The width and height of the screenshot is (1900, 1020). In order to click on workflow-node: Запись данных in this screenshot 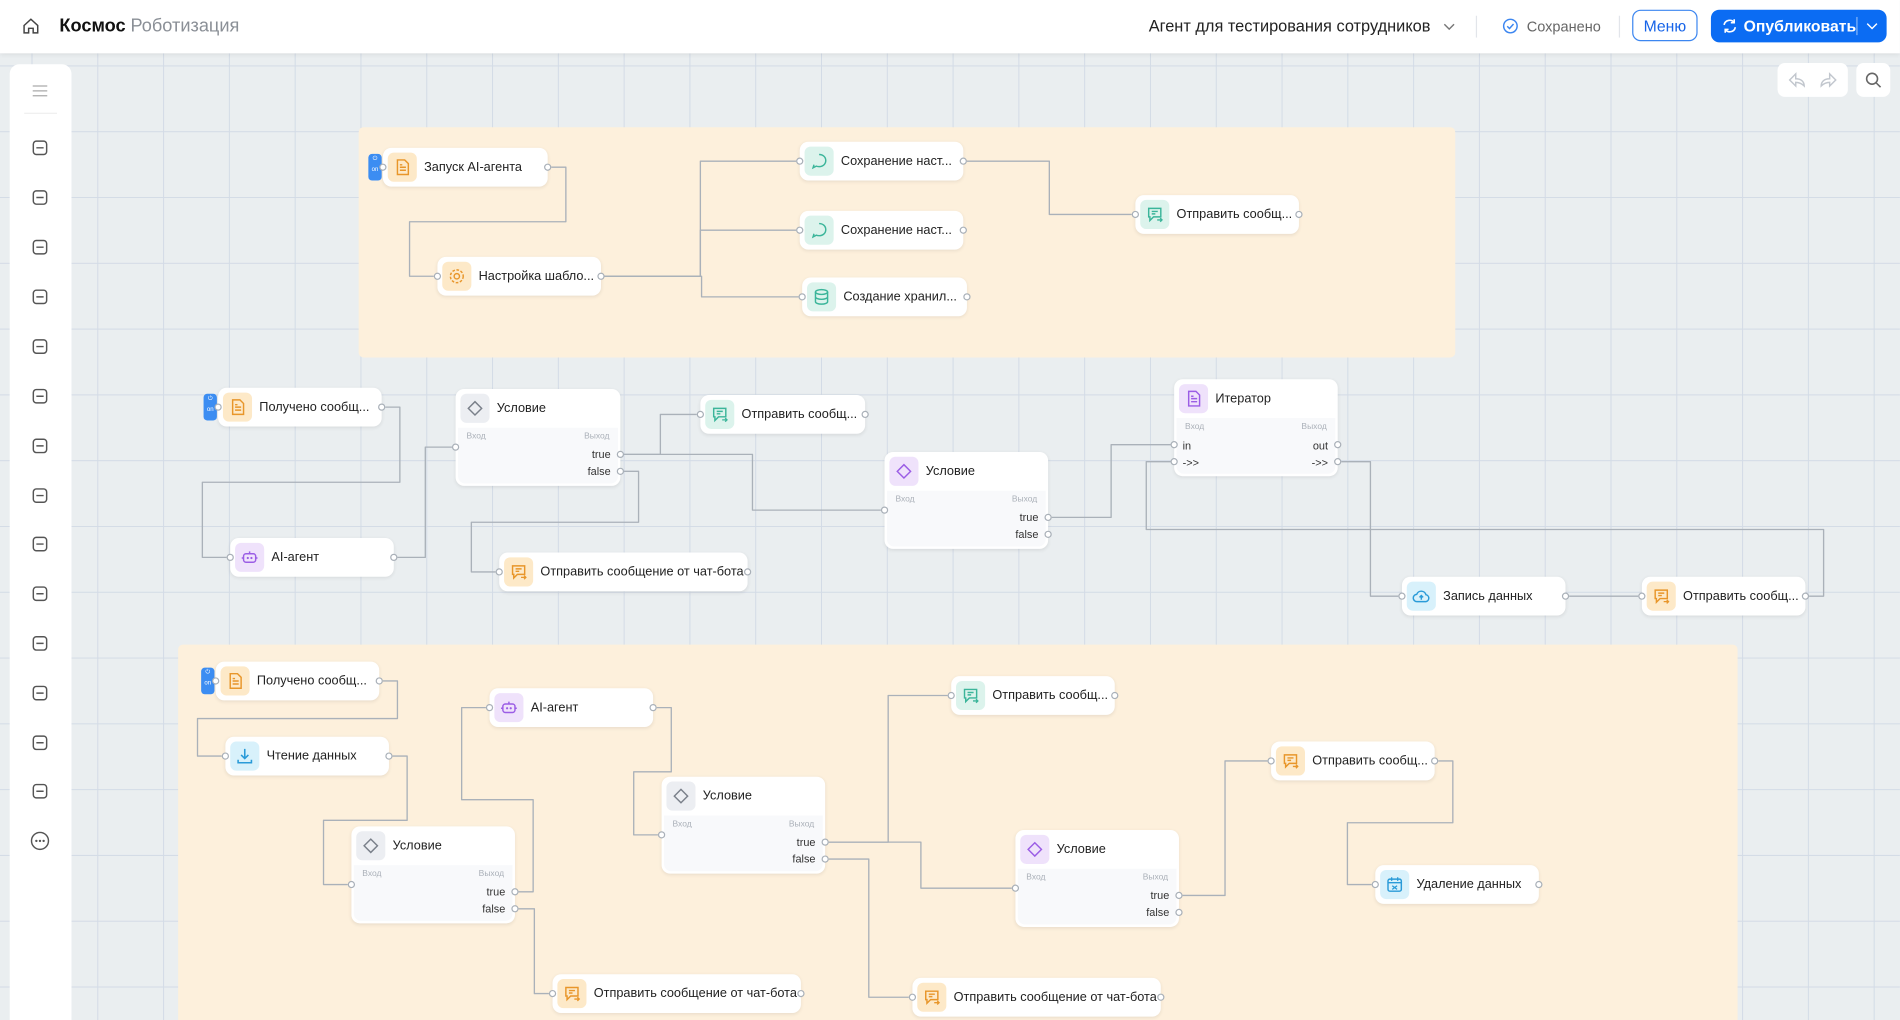, I will do `click(1484, 596)`.